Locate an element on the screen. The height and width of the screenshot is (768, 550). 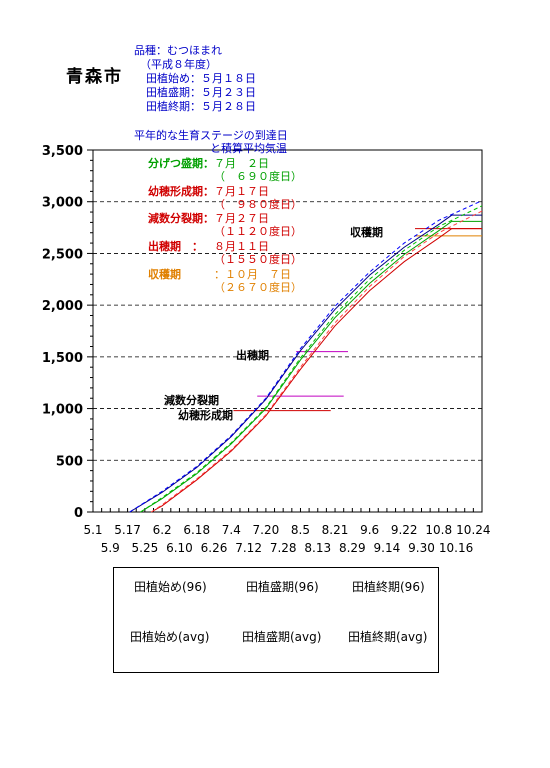
stage-item-label: 収穫期 is located at coordinates (170, 274).